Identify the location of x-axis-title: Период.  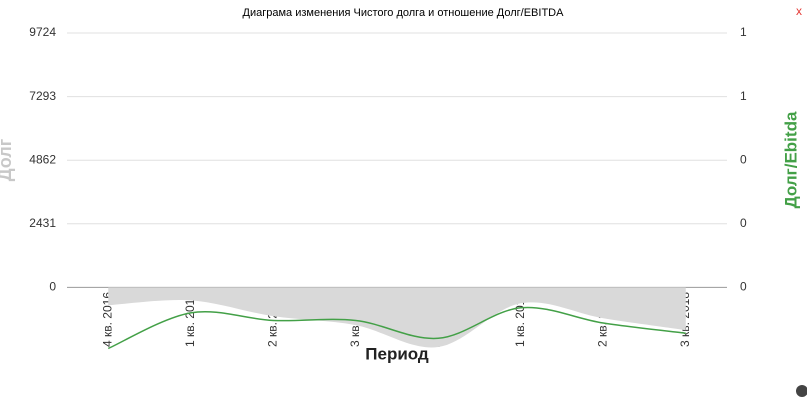
(397, 353).